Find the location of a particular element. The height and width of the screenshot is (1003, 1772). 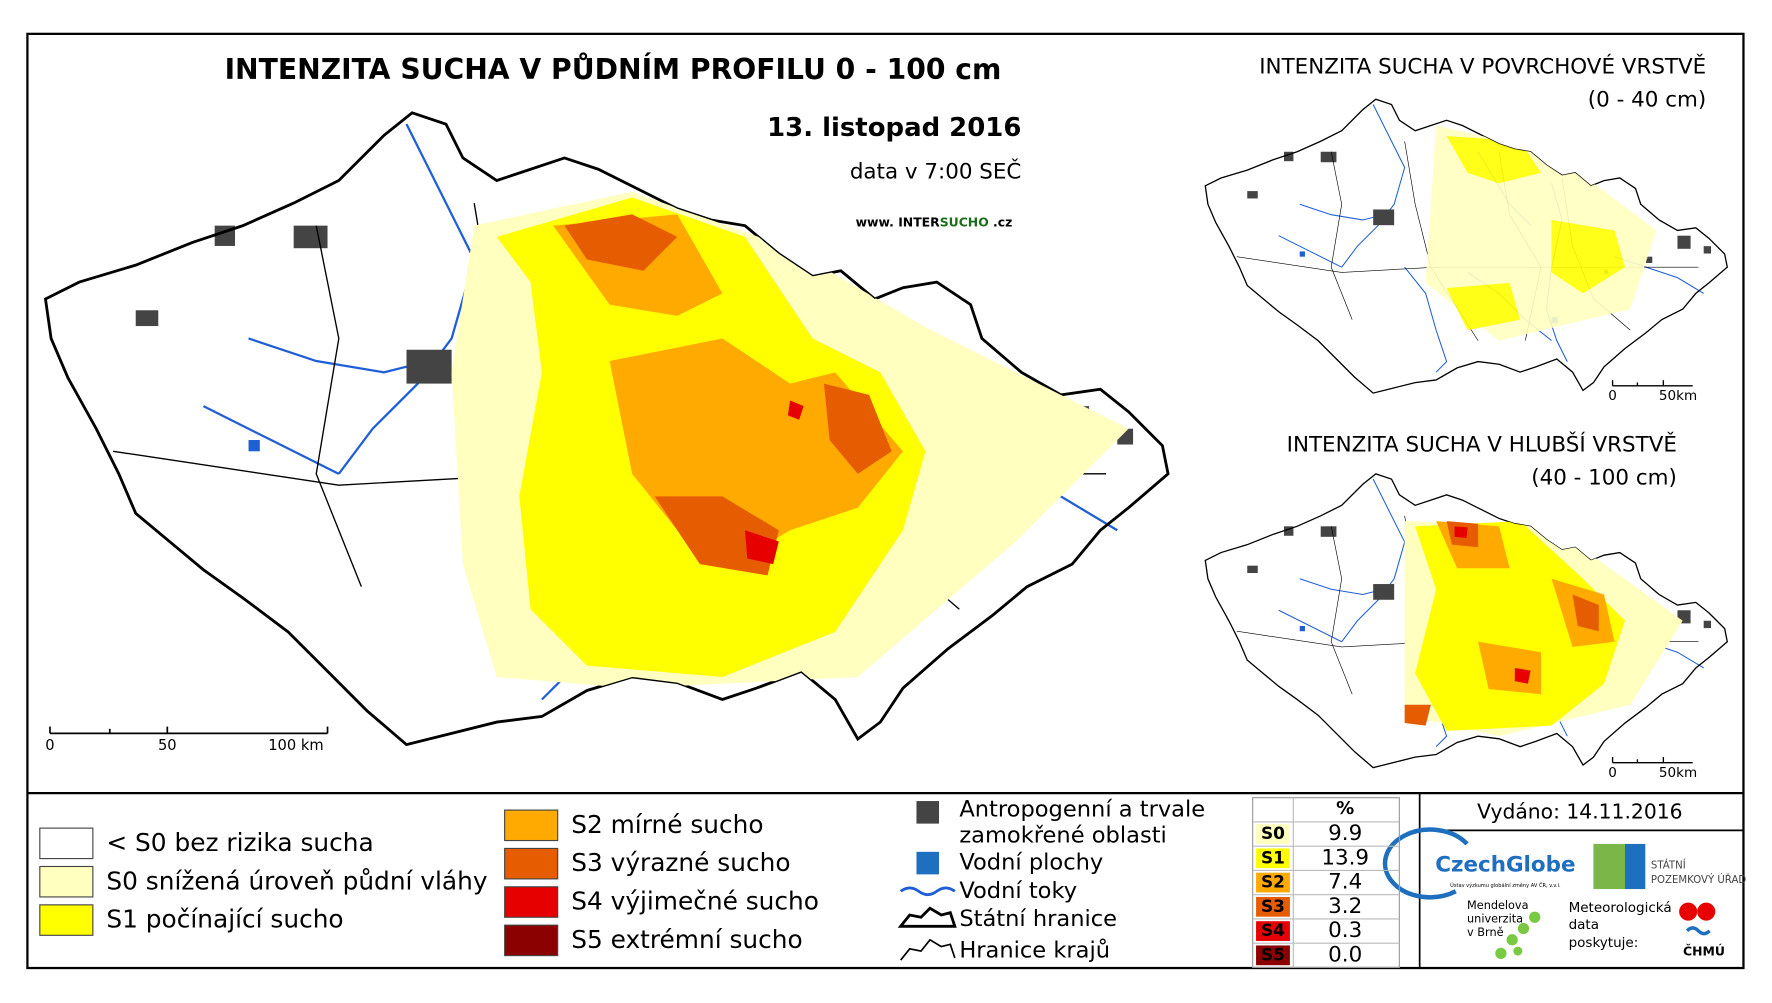

chmu-logo is located at coordinates (1697, 919).